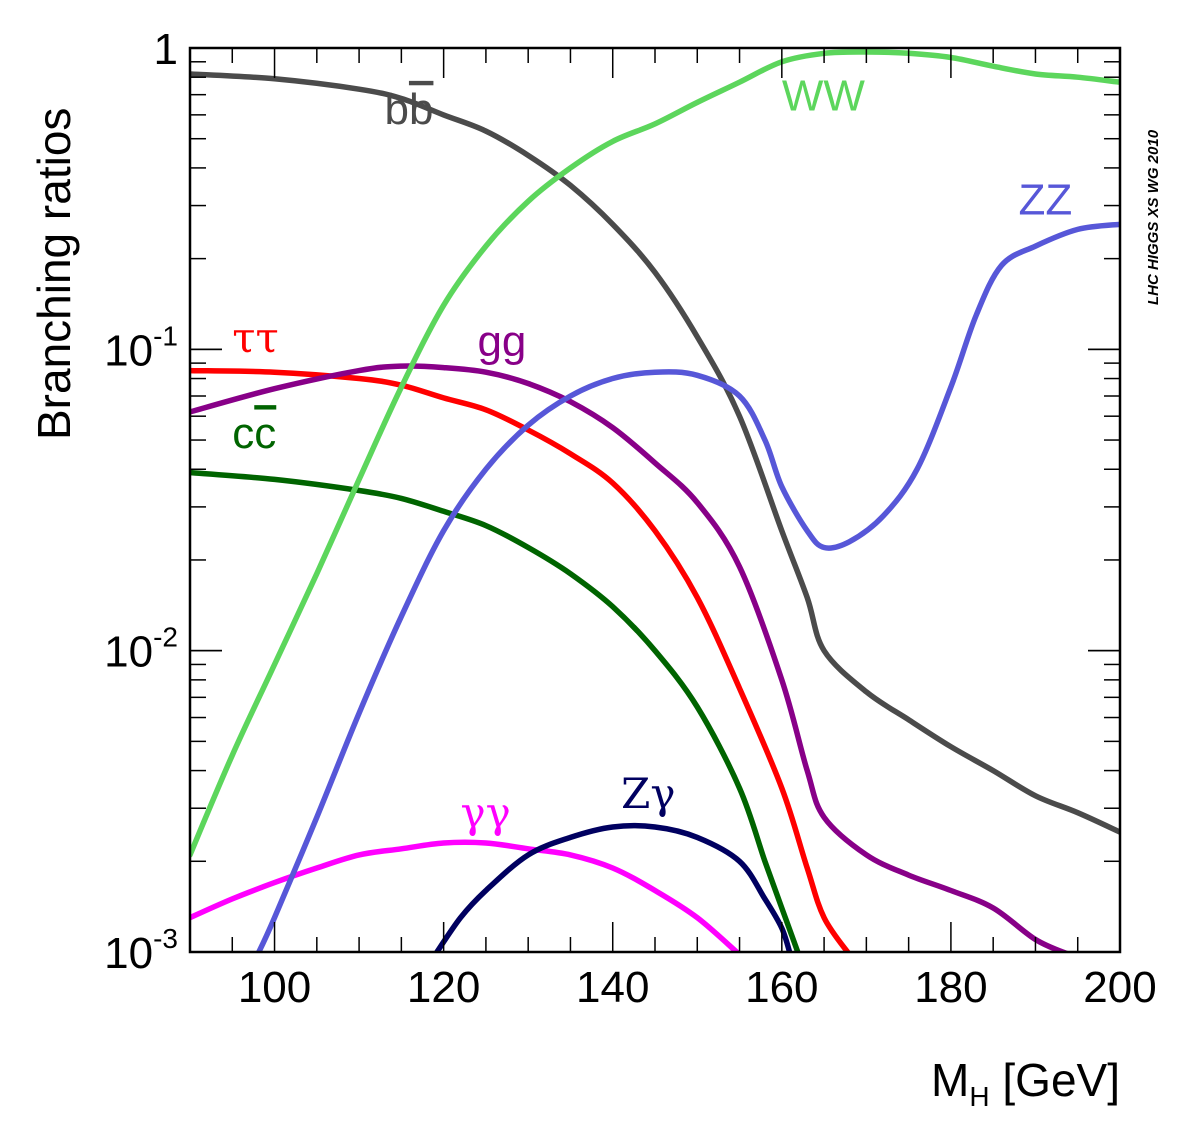 This screenshot has height=1133, width=1181. Describe the element at coordinates (443, 987) in the screenshot. I see `x-tick-label: 120` at that location.